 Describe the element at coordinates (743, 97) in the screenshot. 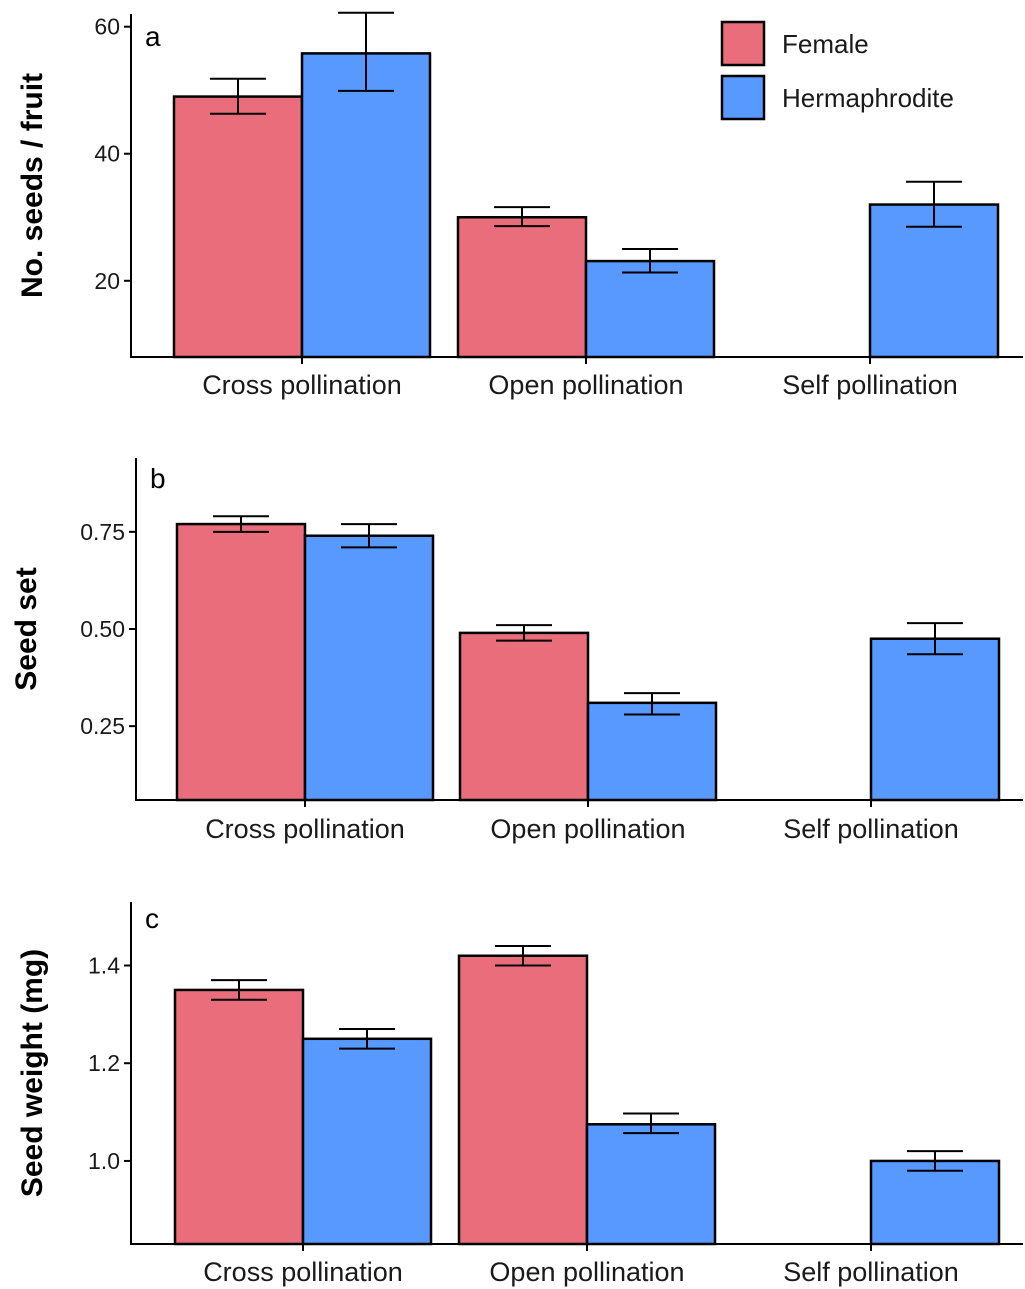

I see `legend-swatch-hermaphrodite` at that location.